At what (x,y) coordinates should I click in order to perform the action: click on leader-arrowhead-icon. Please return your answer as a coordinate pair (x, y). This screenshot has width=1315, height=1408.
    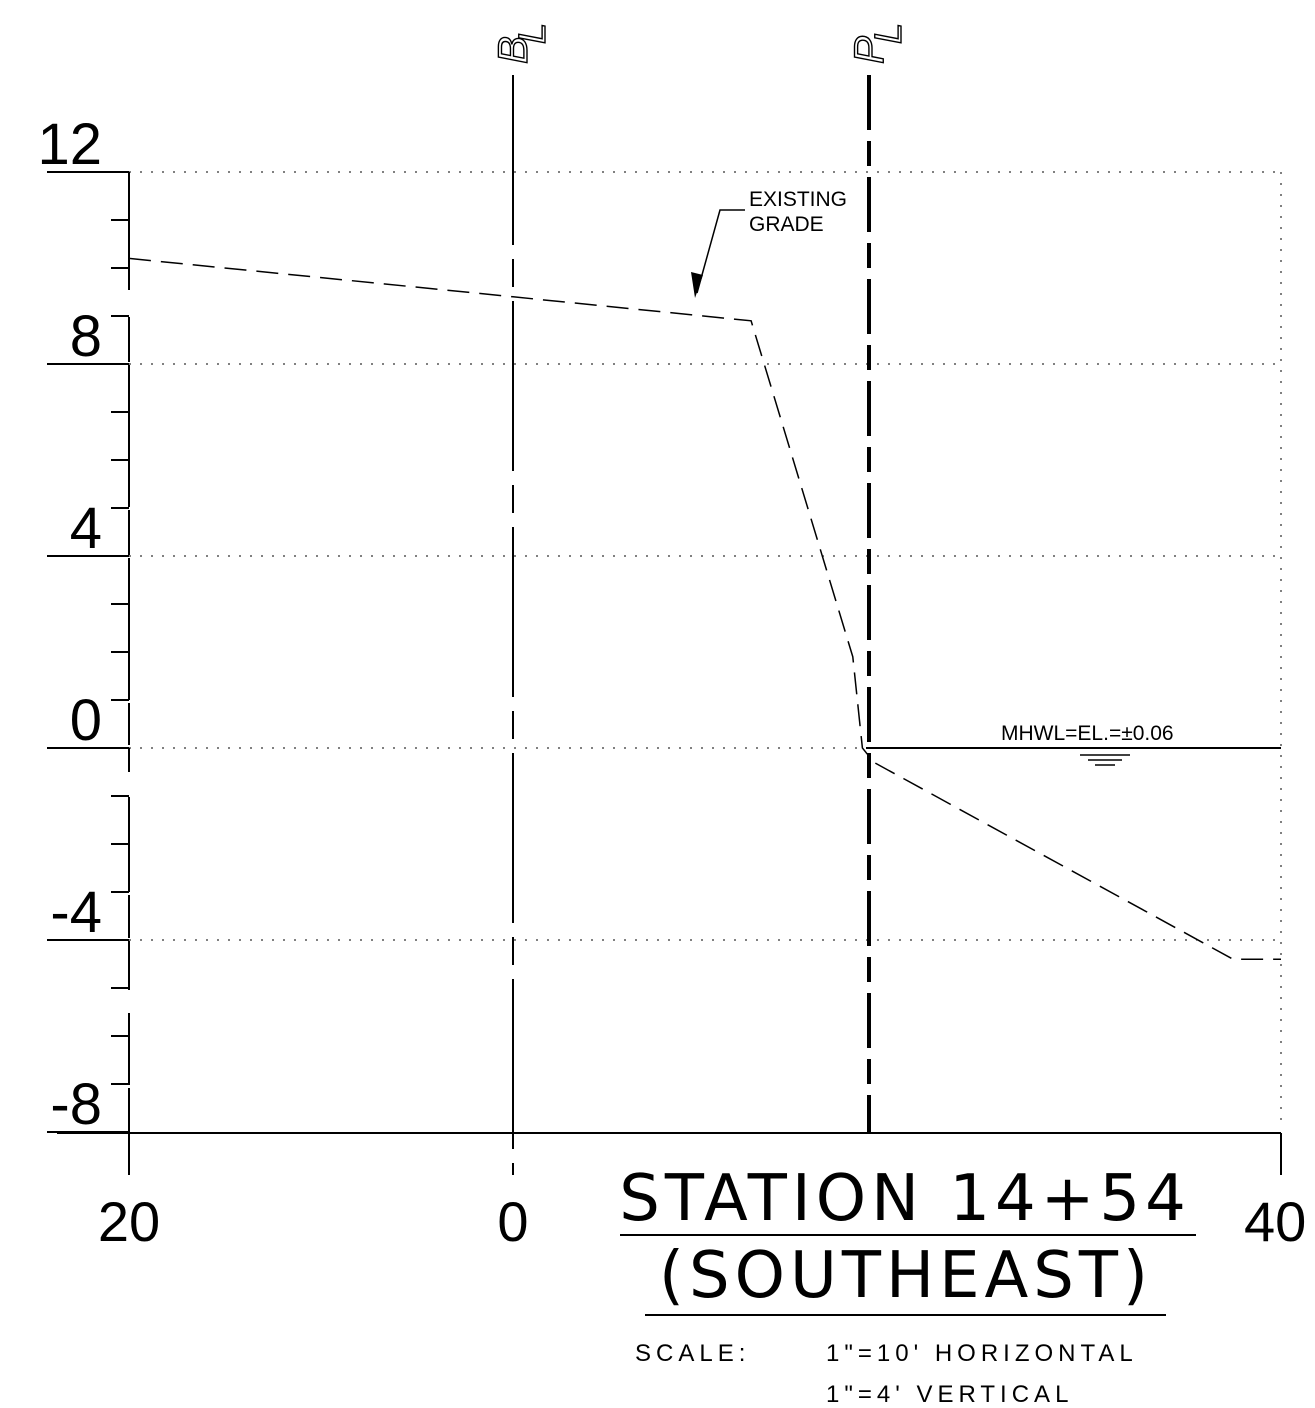
    Looking at the image, I should click on (697, 285).